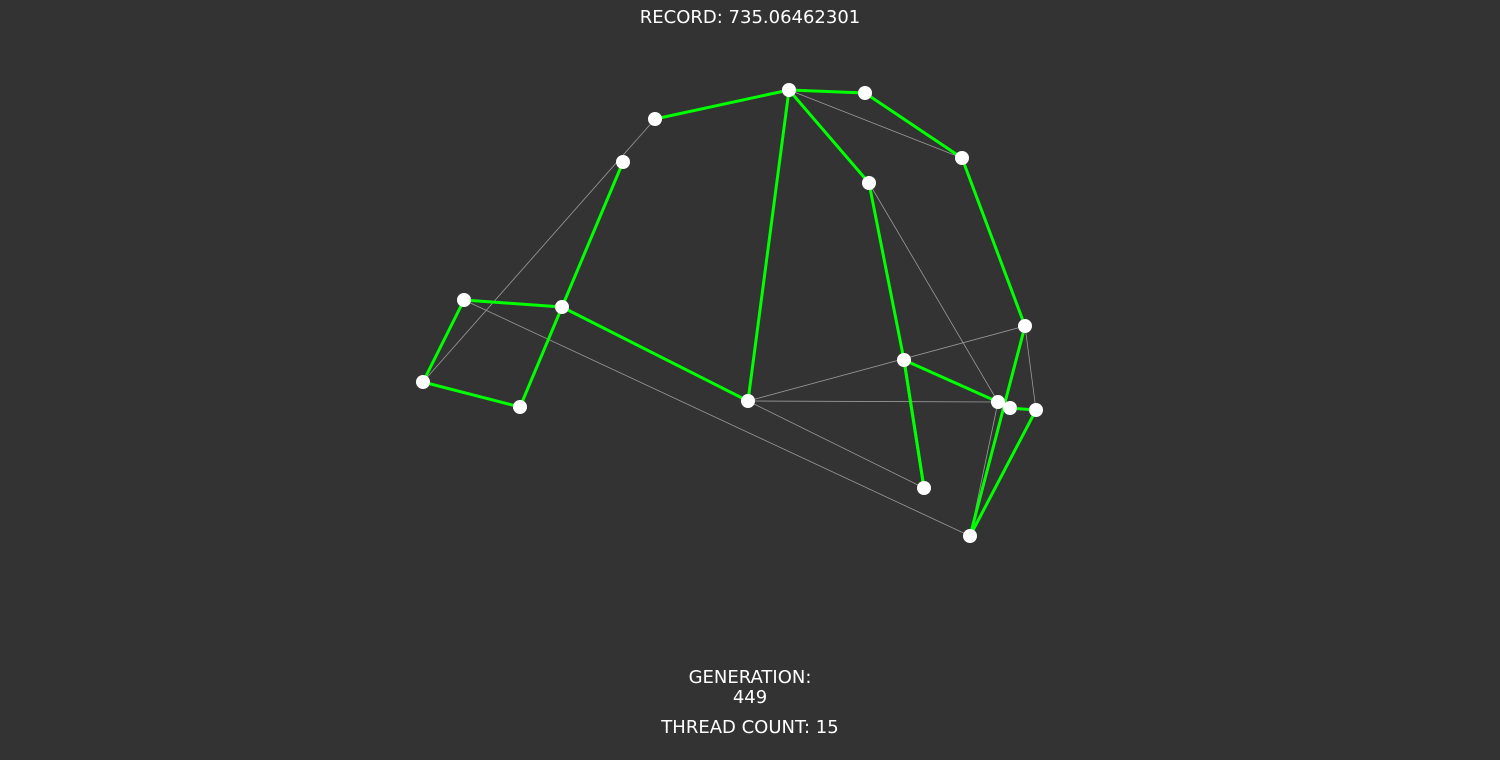  I want to click on record-readout: RECORD: 735.06462301, so click(750, 18).